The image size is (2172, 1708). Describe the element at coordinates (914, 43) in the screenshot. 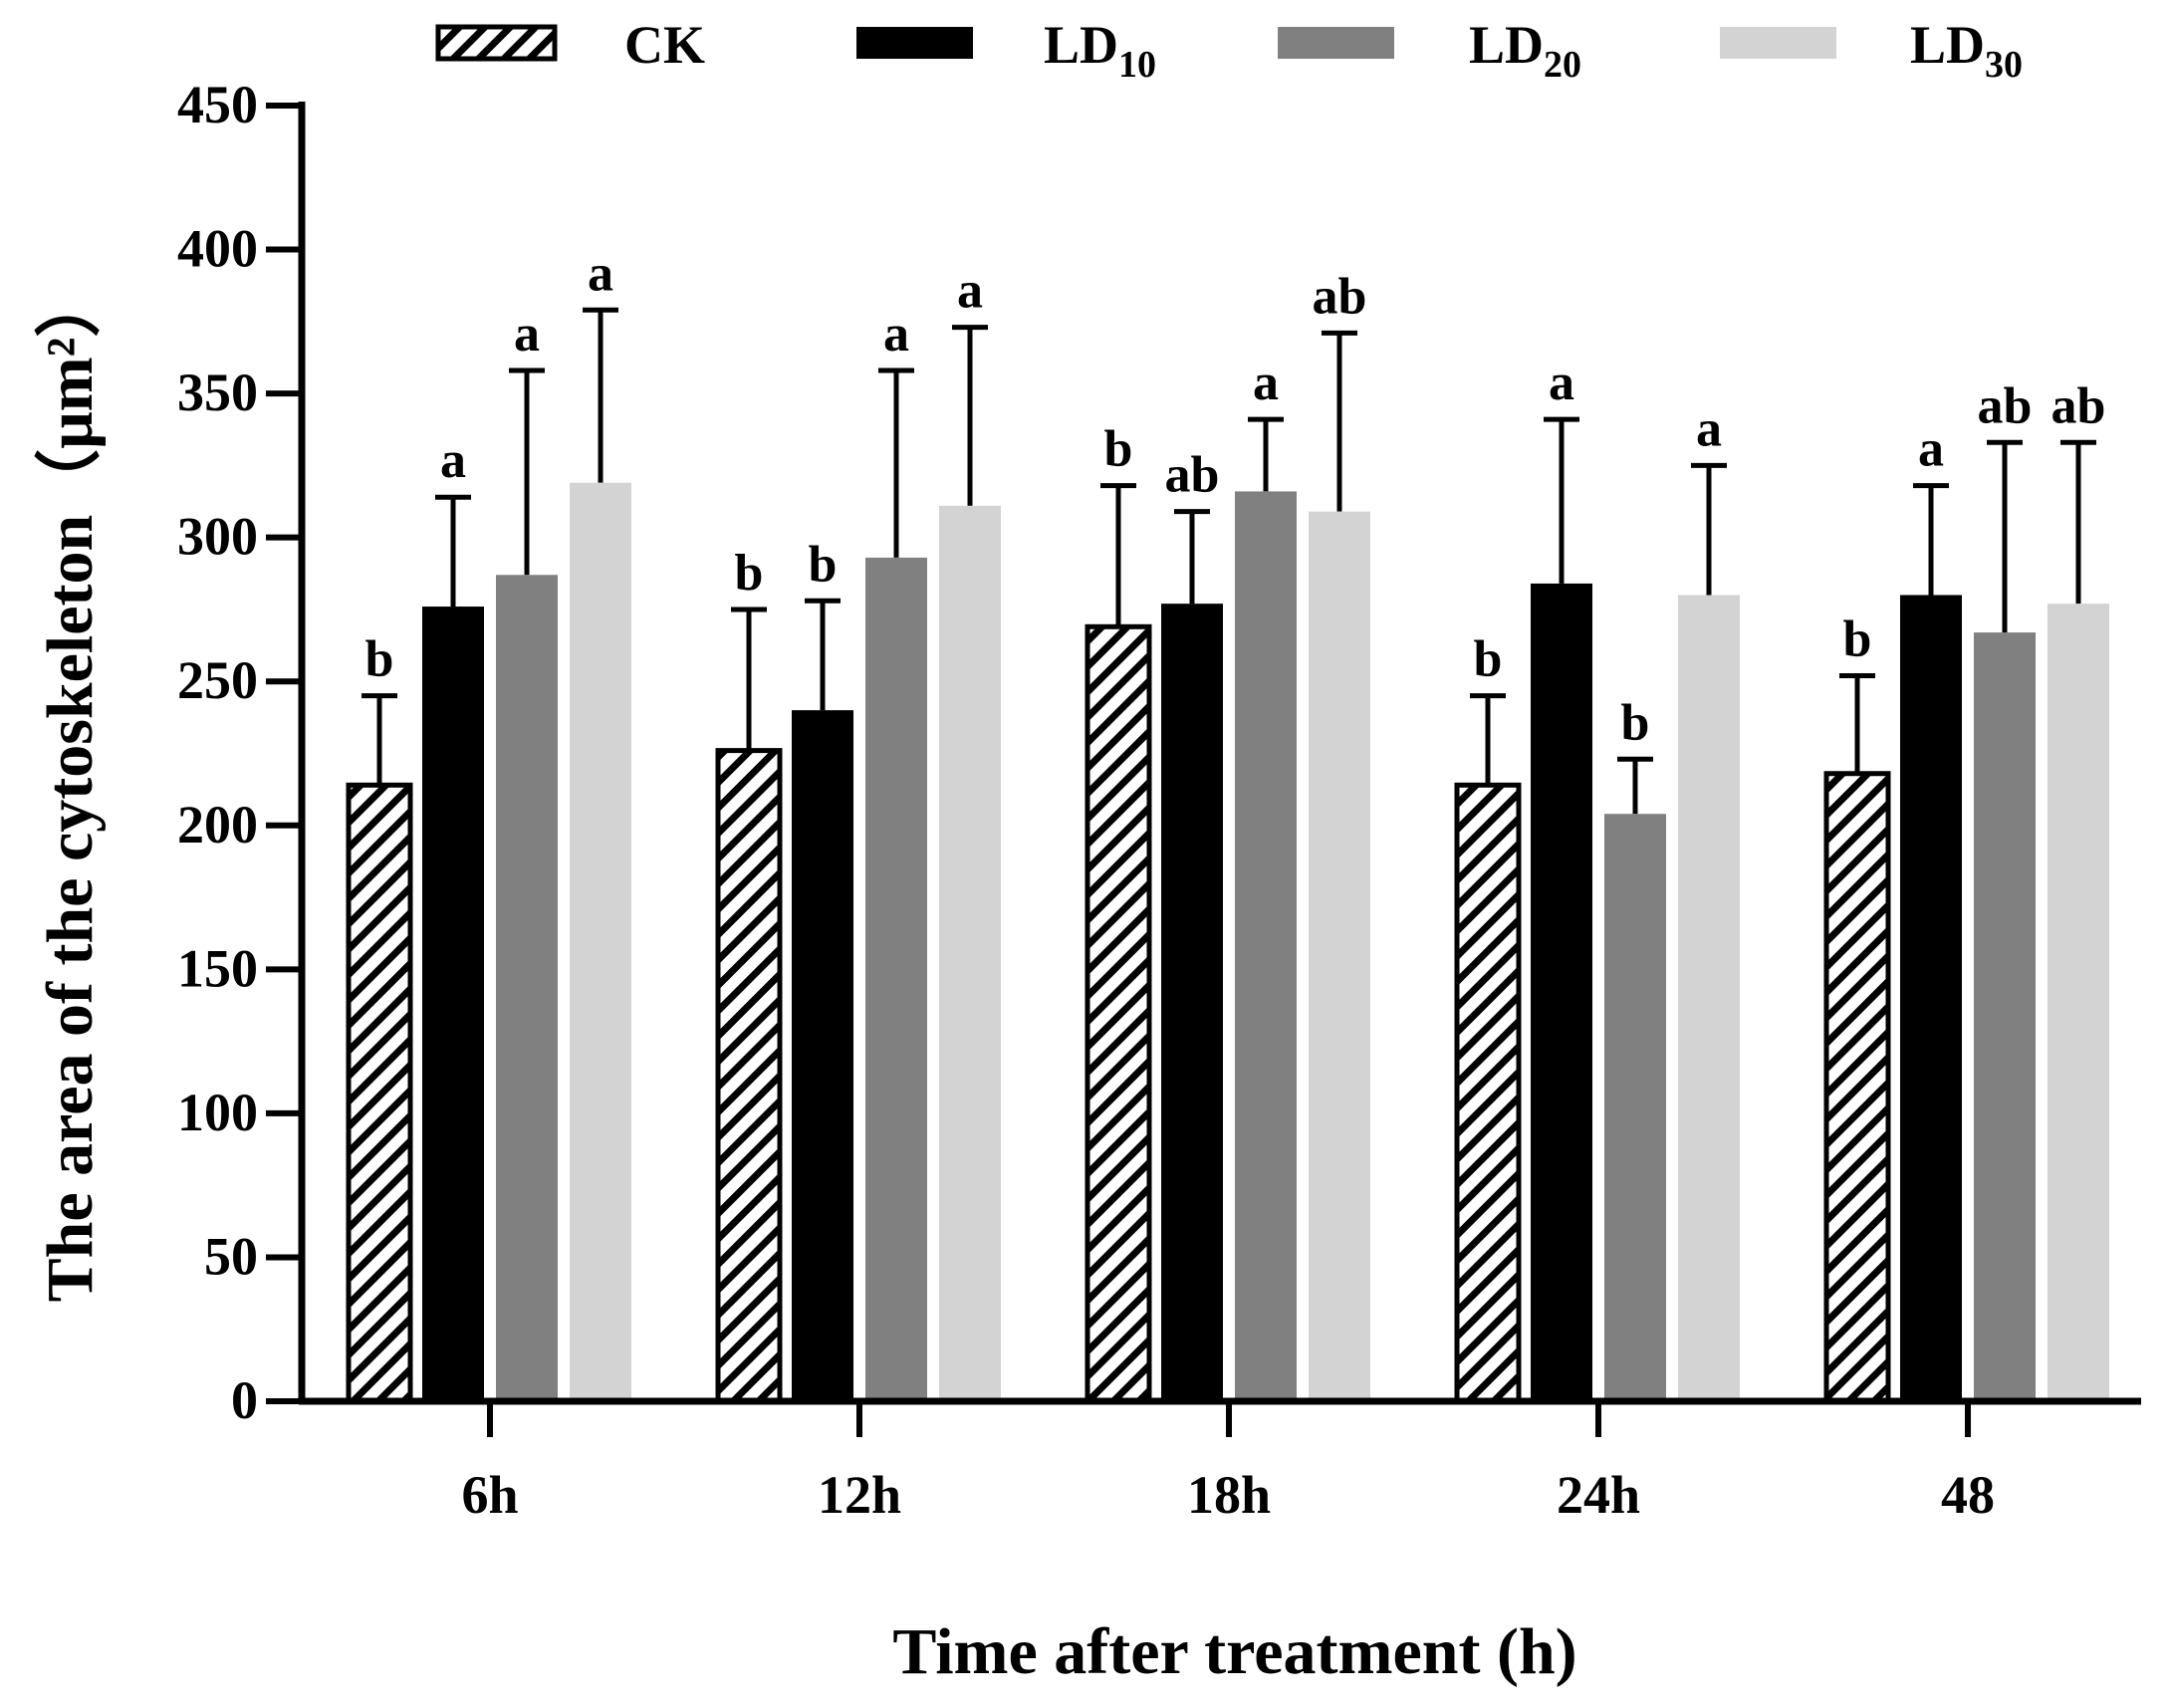

I see `legend-swatch-ld10` at that location.